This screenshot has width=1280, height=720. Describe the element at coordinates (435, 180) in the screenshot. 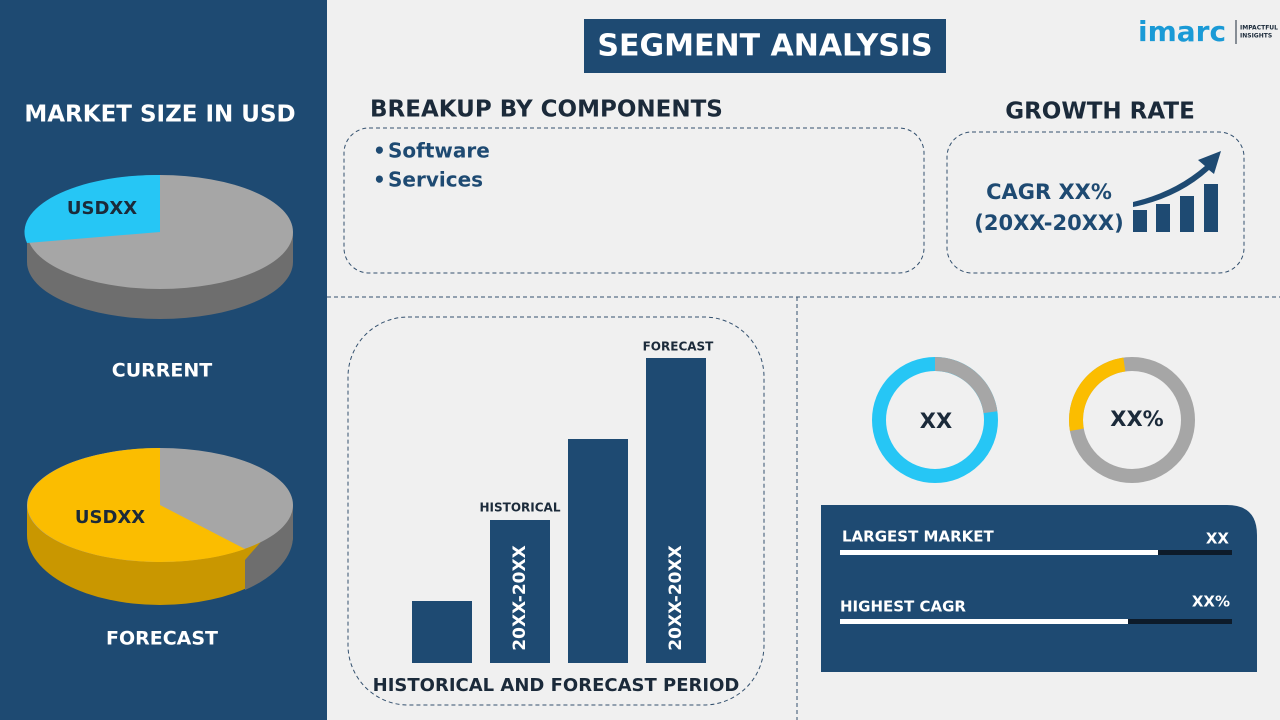

I see `breakup-item: Services` at that location.